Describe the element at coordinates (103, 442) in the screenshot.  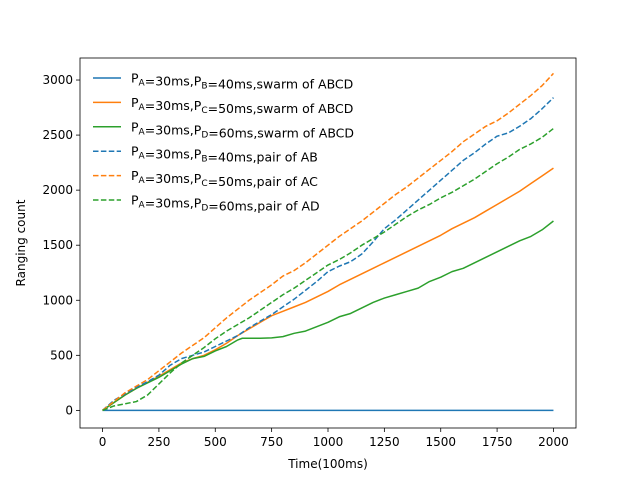
I see `x-tick-label: 0` at that location.